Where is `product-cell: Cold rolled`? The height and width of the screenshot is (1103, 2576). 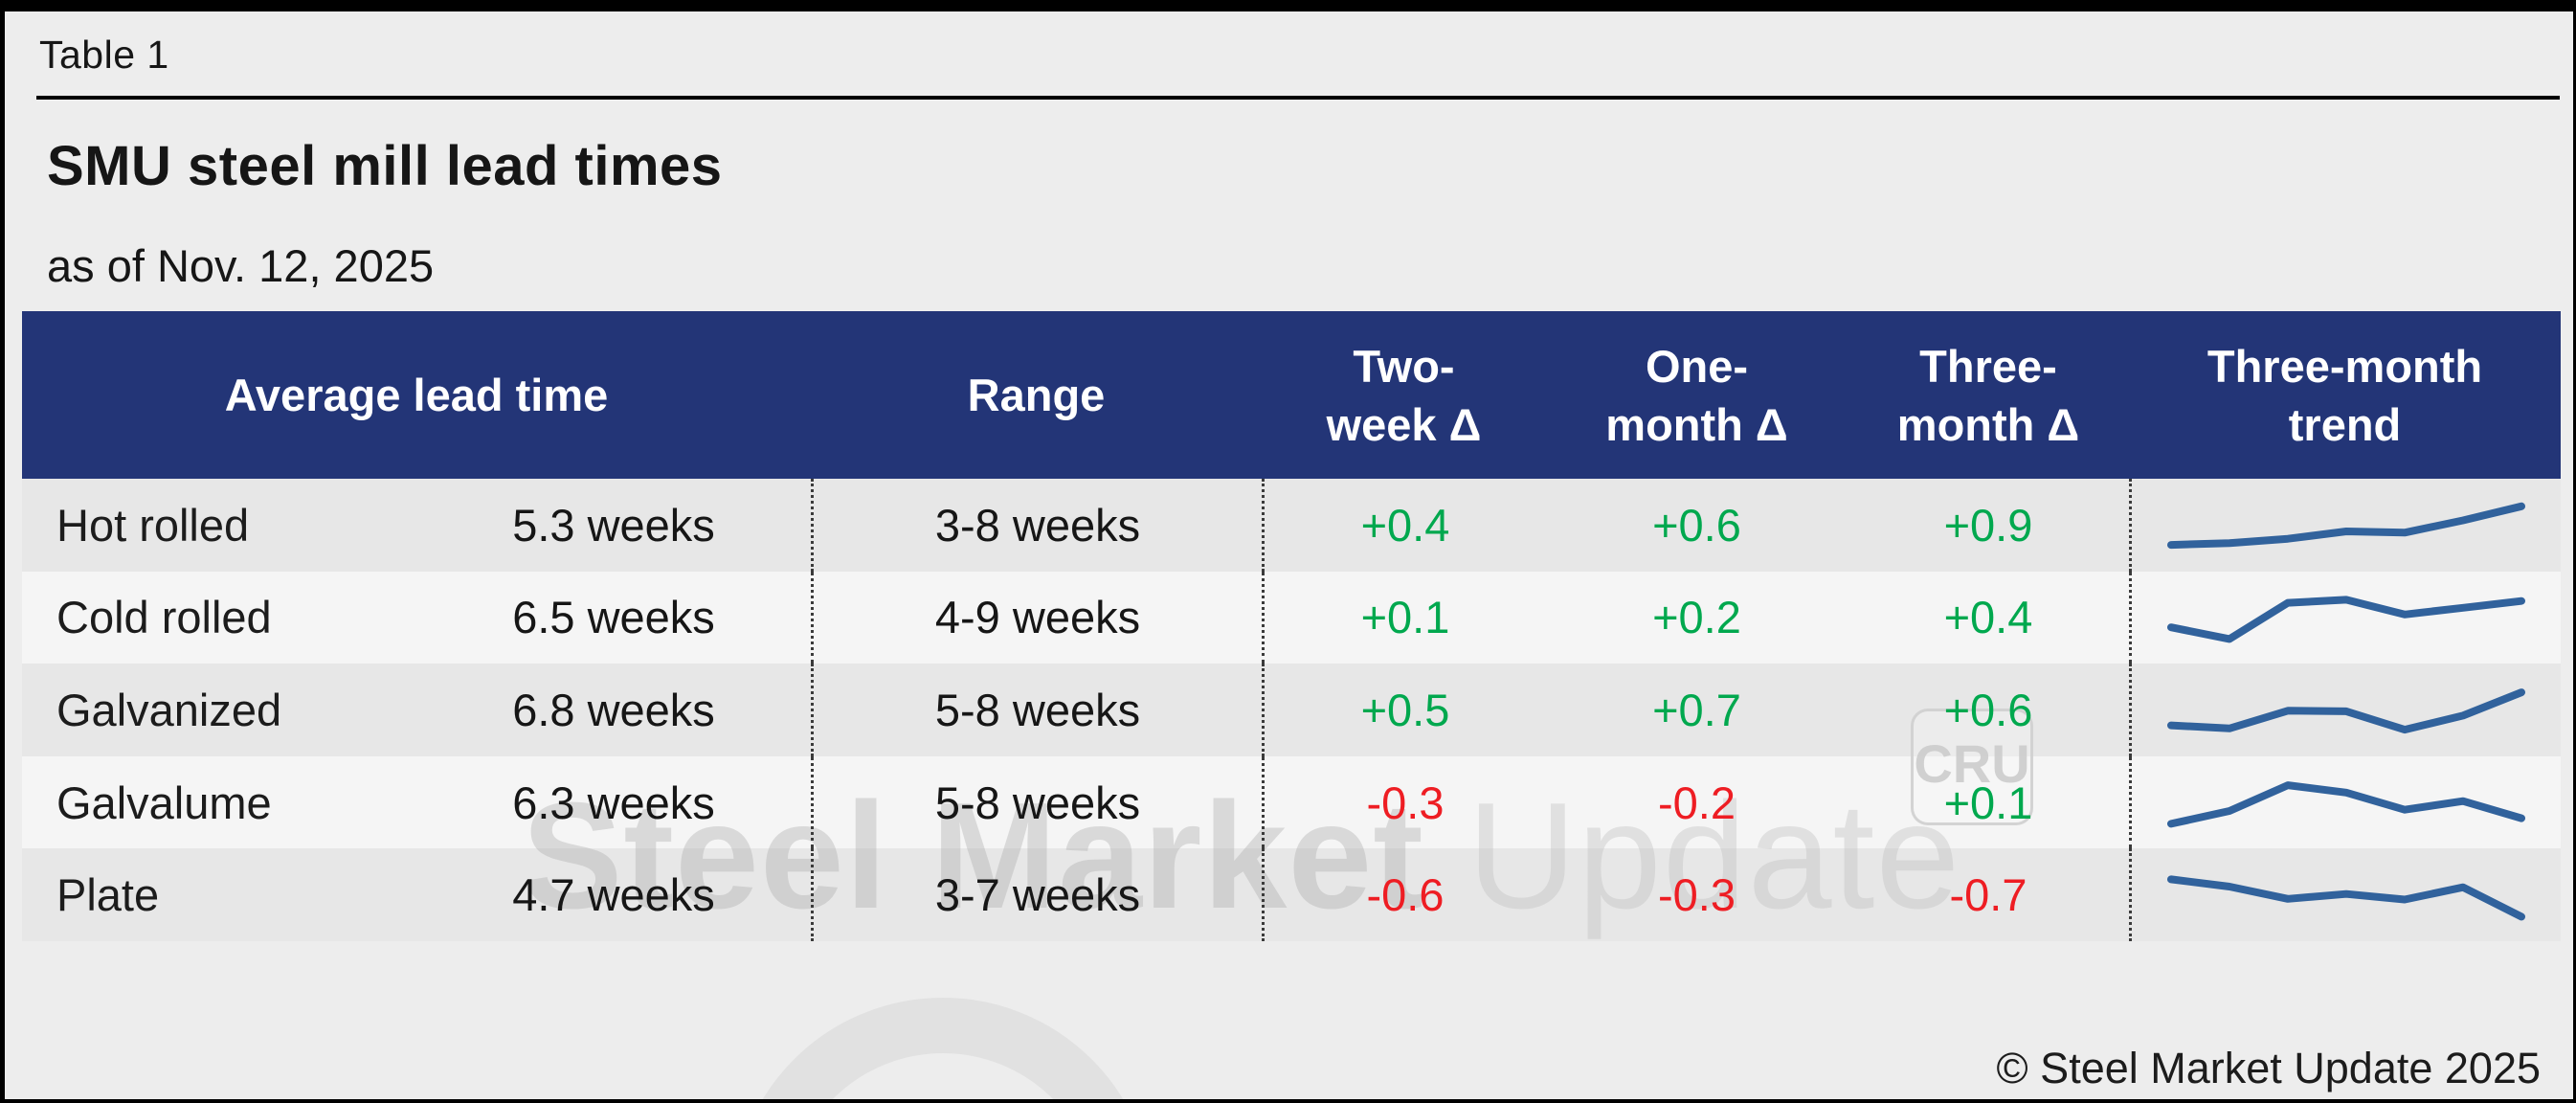
product-cell: Cold rolled is located at coordinates (164, 617).